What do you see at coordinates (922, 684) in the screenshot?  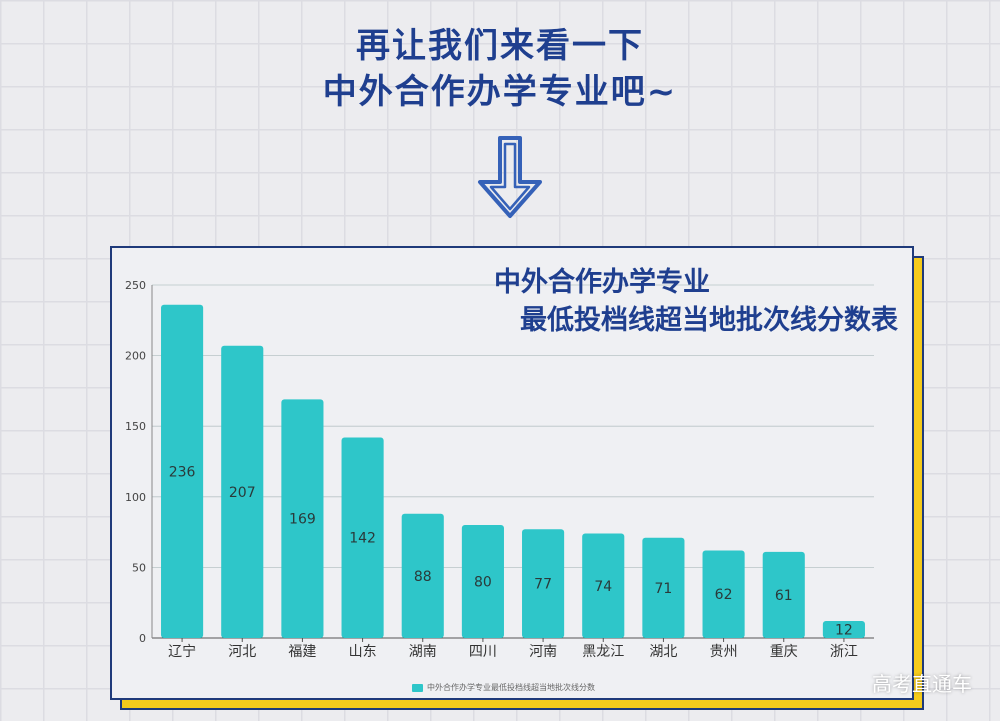 I see `watermark: 高考直通车` at bounding box center [922, 684].